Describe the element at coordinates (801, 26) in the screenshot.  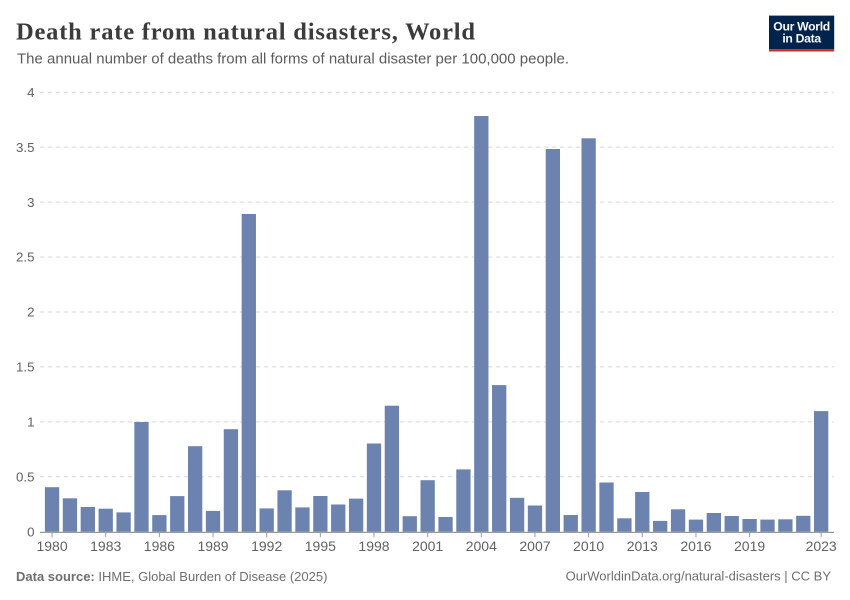
I see `svg-text: Our World` at that location.